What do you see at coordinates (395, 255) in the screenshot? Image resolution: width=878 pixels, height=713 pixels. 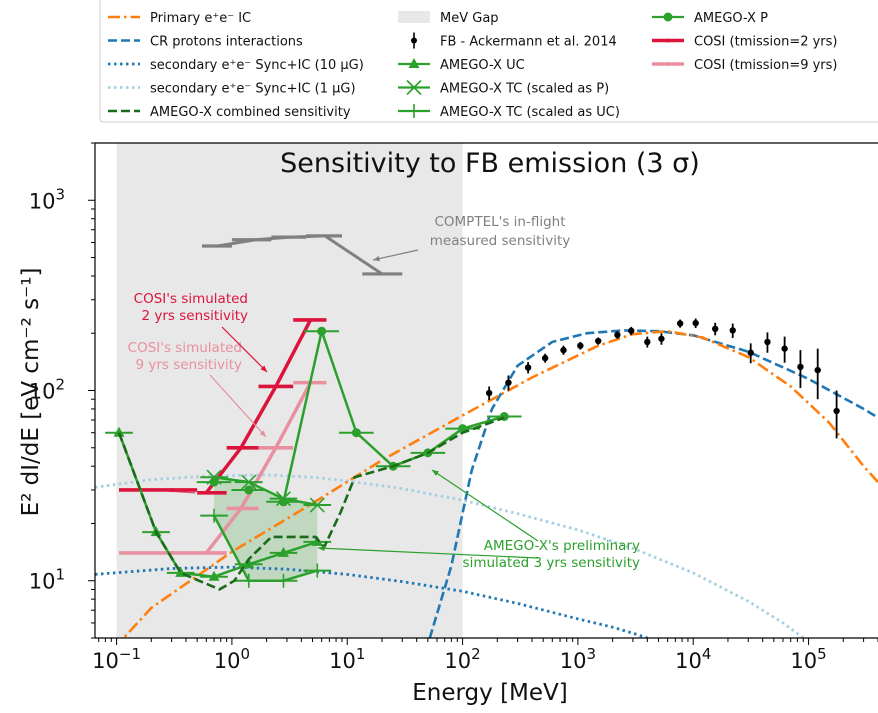 I see `comptel-arrow` at bounding box center [395, 255].